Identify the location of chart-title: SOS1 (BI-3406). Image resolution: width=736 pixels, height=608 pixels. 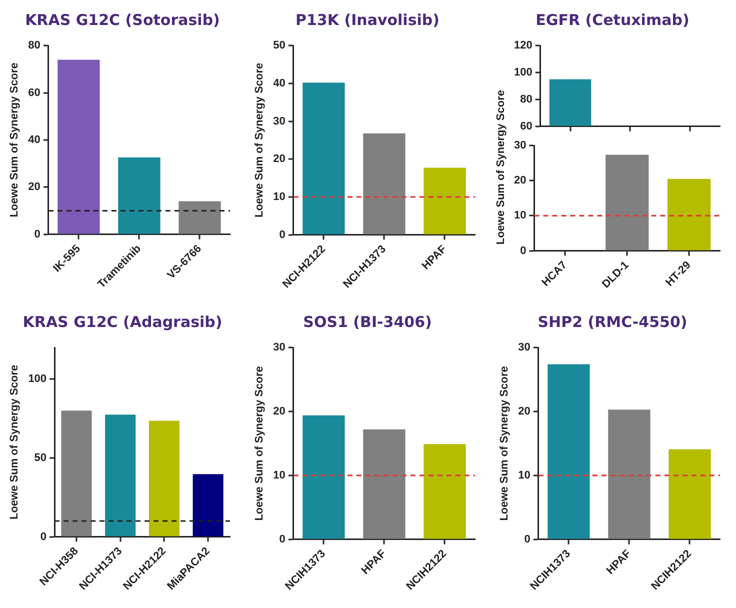
(367, 322).